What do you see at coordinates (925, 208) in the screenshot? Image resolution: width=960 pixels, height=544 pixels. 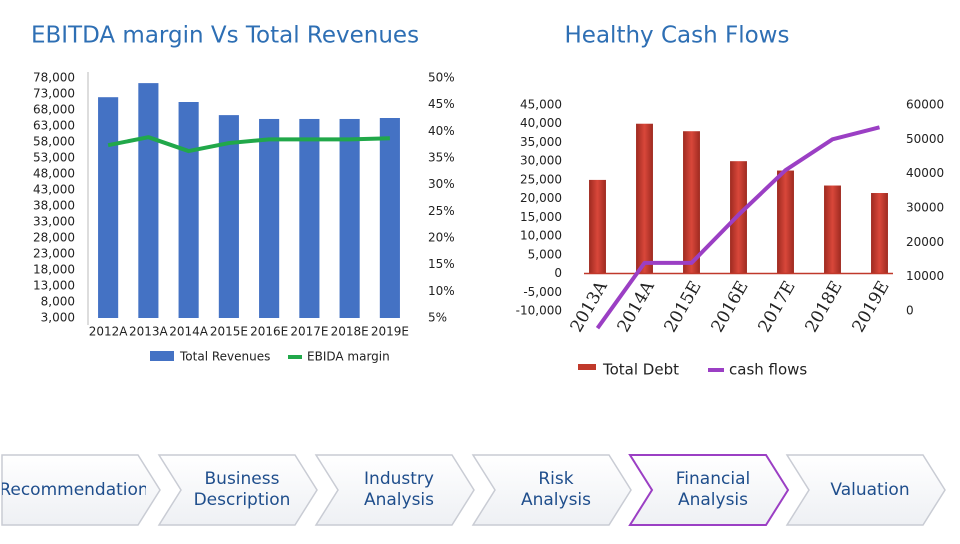 I see `y2-tick-label: 30000` at bounding box center [925, 208].